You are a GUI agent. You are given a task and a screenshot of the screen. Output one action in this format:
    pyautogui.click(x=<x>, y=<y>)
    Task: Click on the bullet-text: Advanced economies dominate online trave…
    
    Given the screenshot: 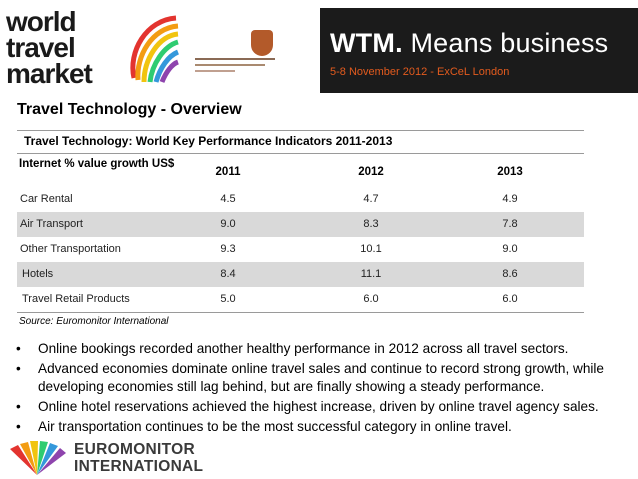 What is the action you would take?
    pyautogui.click(x=321, y=377)
    